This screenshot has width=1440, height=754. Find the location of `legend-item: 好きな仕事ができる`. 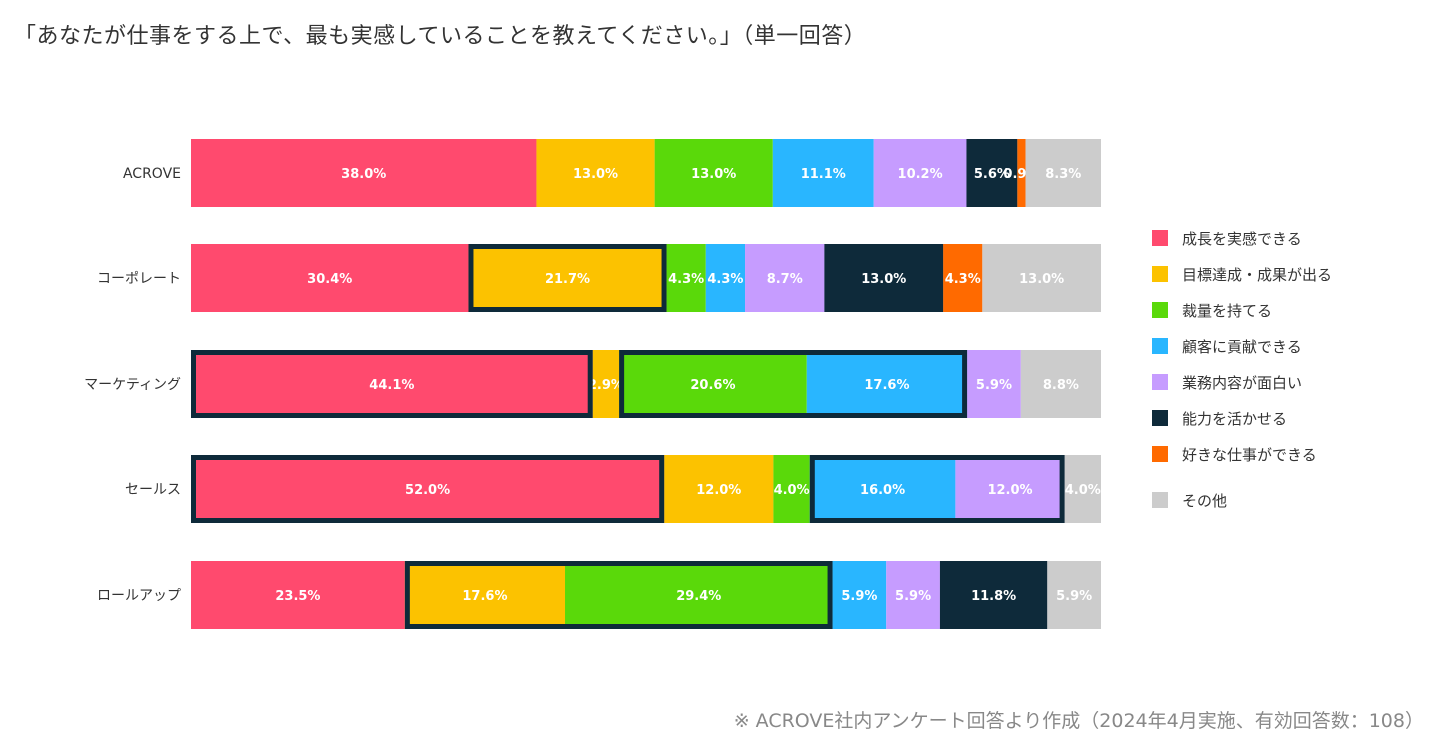

legend-item: 好きな仕事ができる is located at coordinates (1242, 454).